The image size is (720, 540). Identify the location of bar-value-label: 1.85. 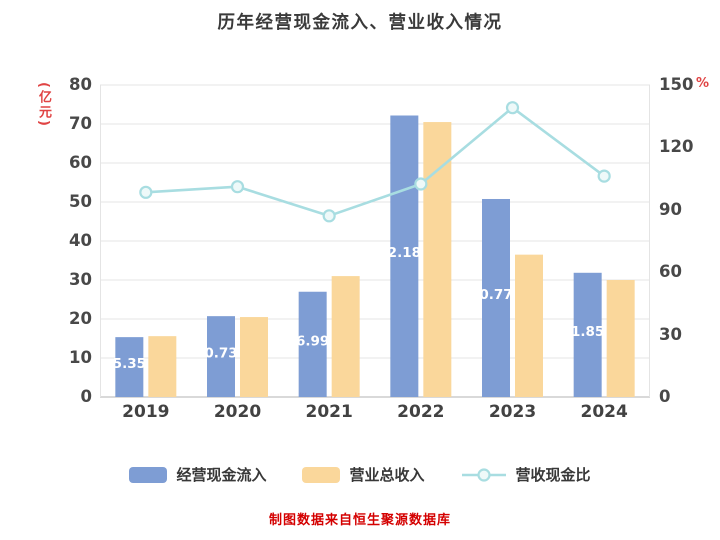
(587, 332).